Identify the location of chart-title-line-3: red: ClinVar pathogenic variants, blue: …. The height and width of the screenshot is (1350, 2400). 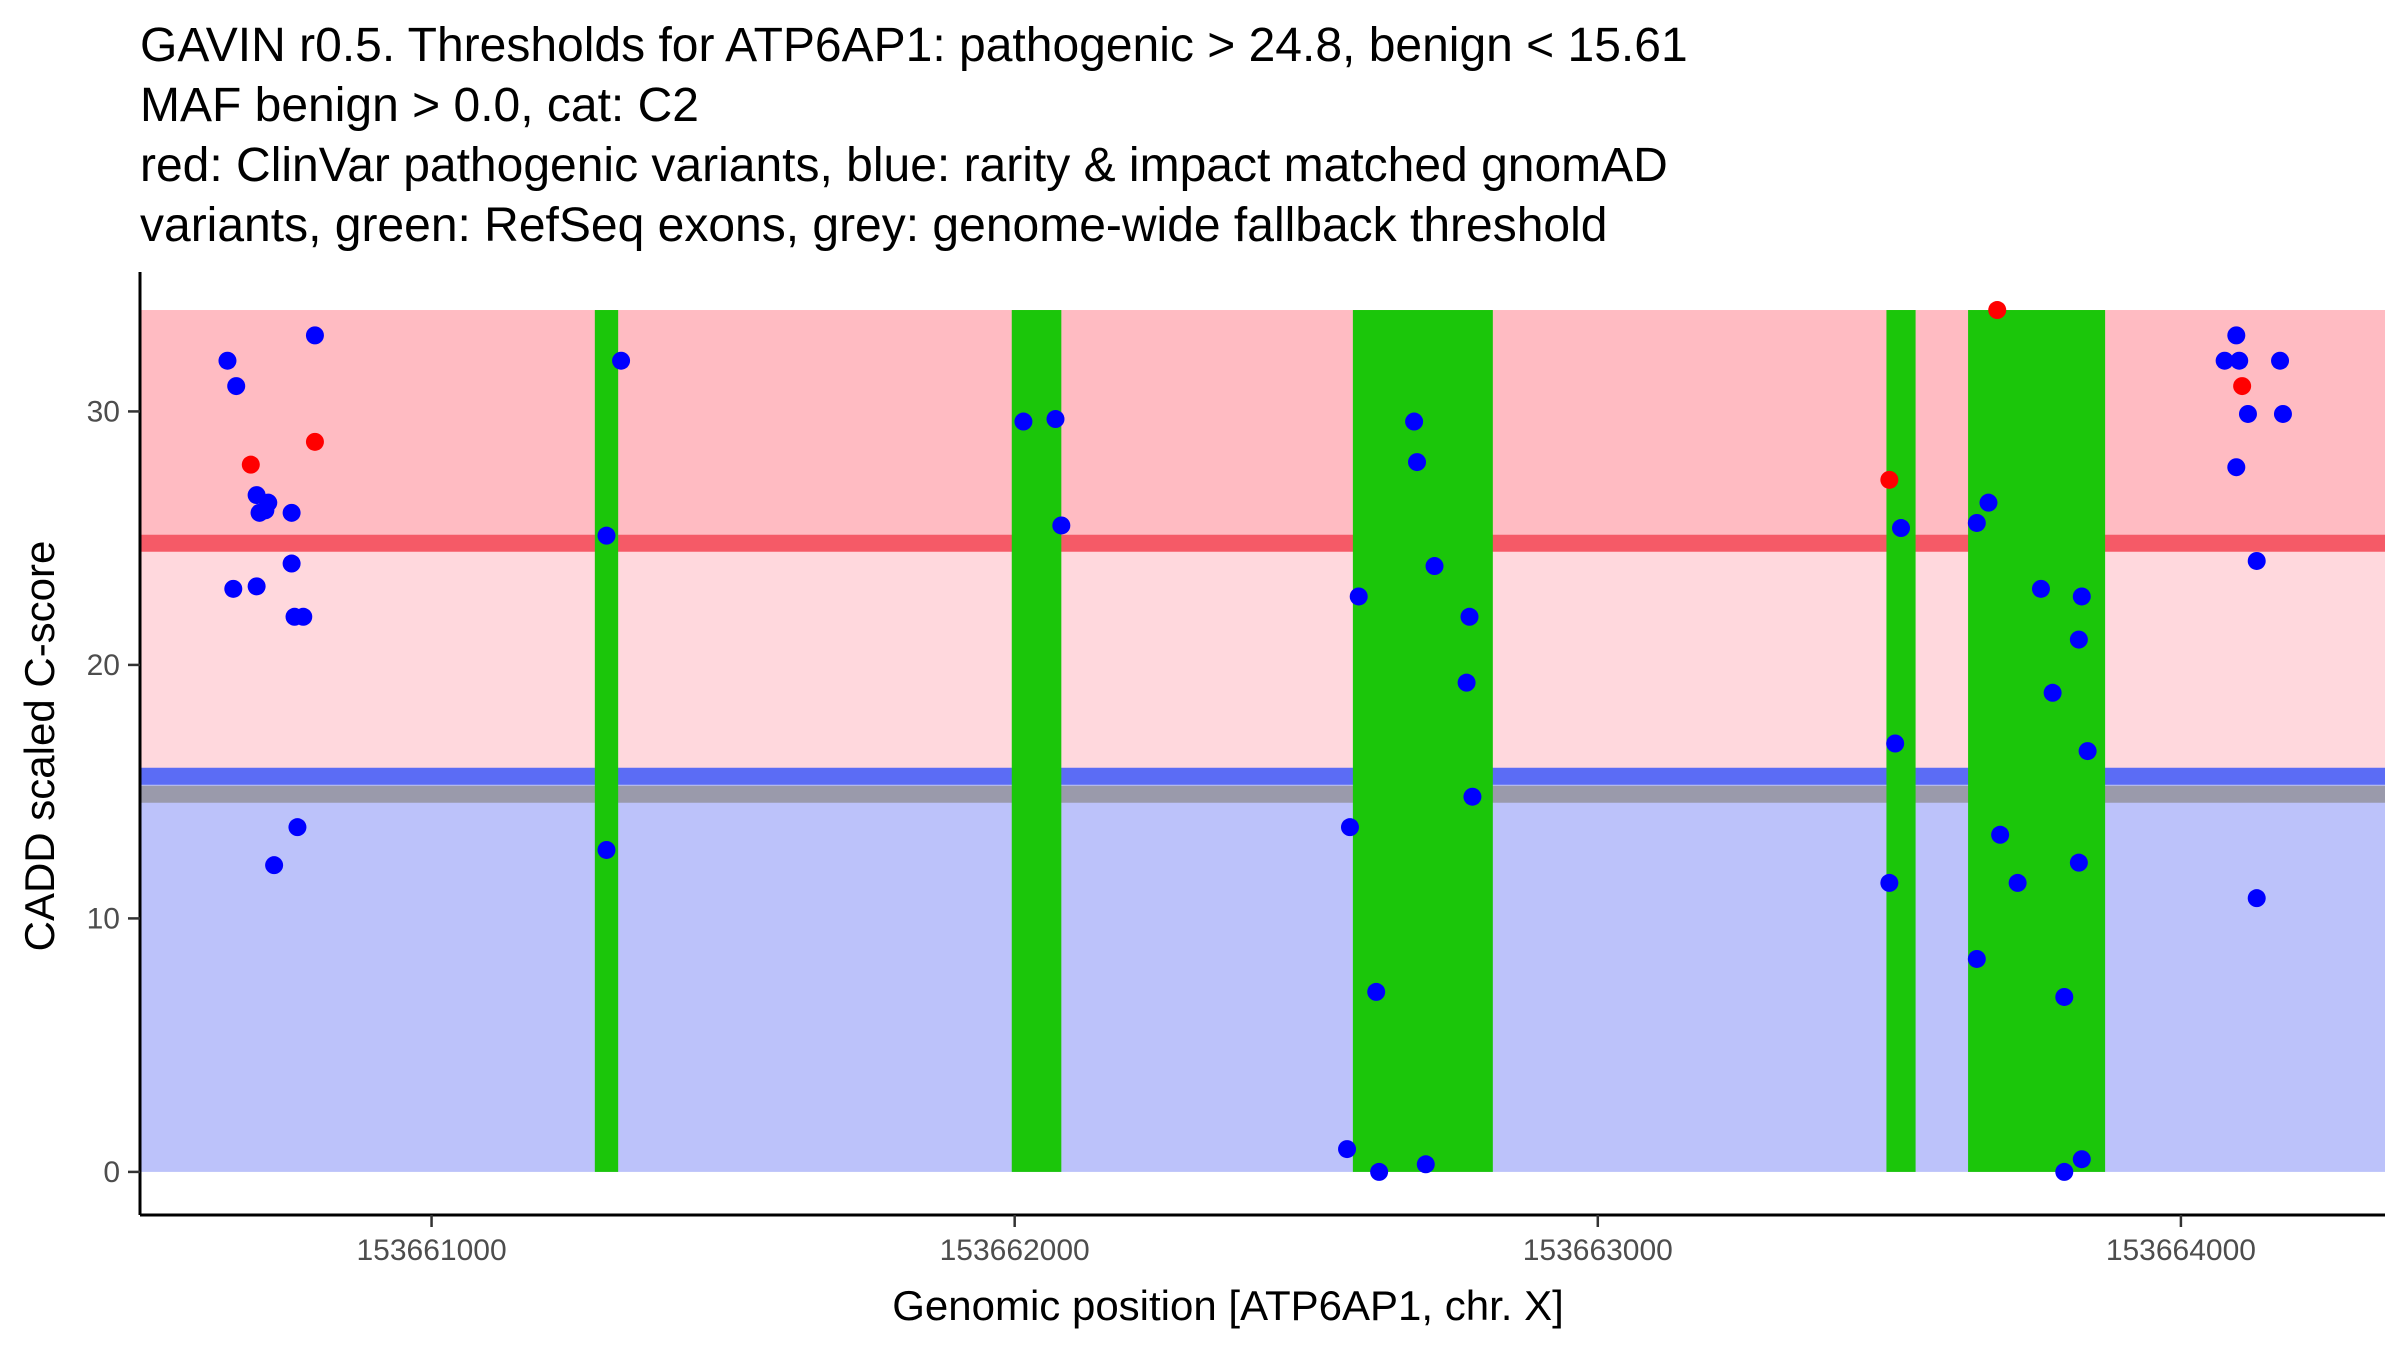
(904, 165).